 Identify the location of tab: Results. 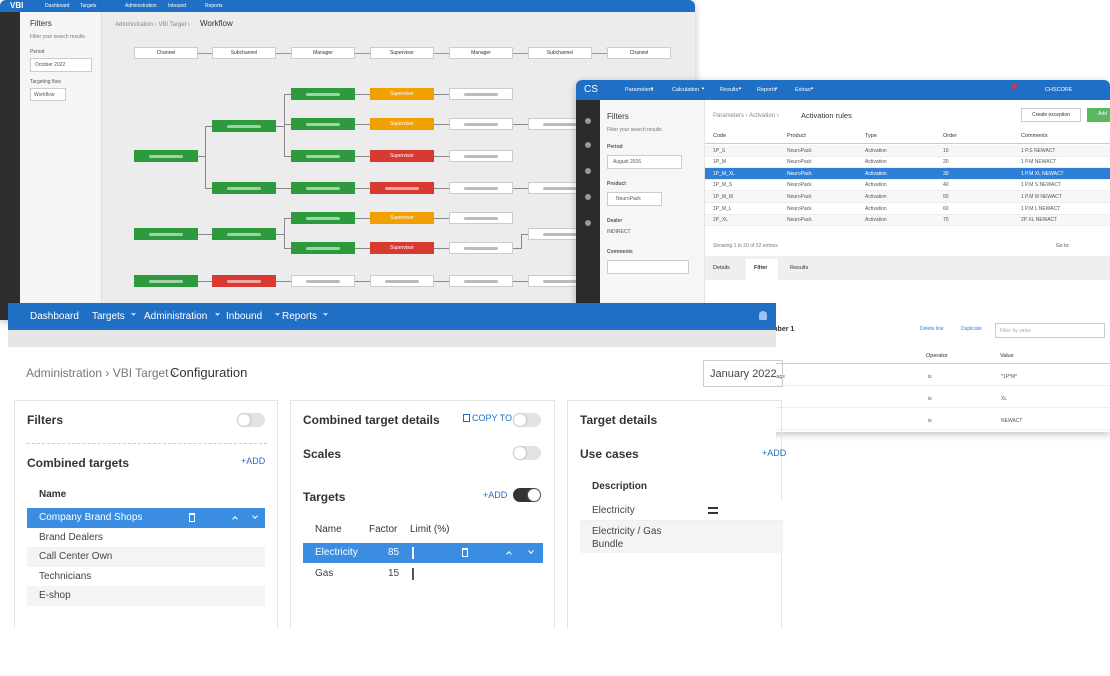
(799, 268).